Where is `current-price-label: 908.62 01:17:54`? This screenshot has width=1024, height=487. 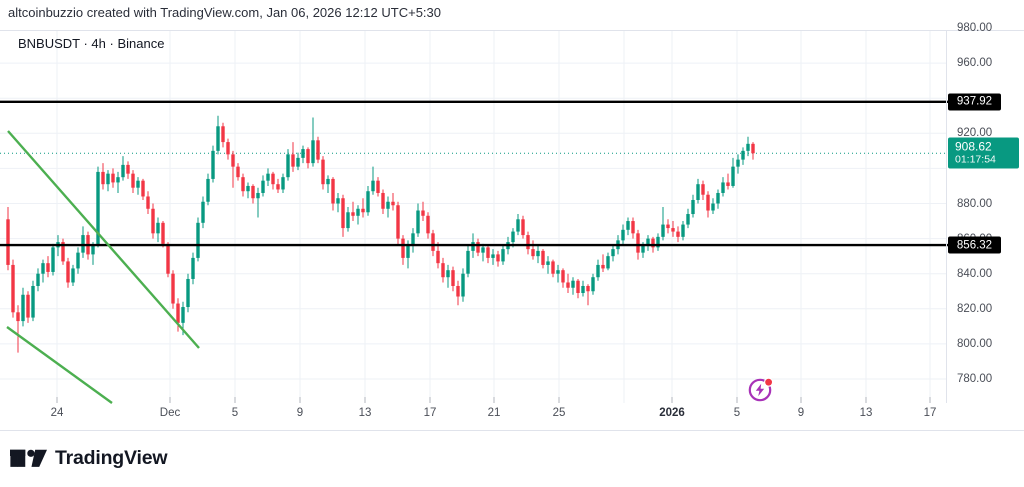
current-price-label: 908.62 01:17:54 is located at coordinates (983, 153).